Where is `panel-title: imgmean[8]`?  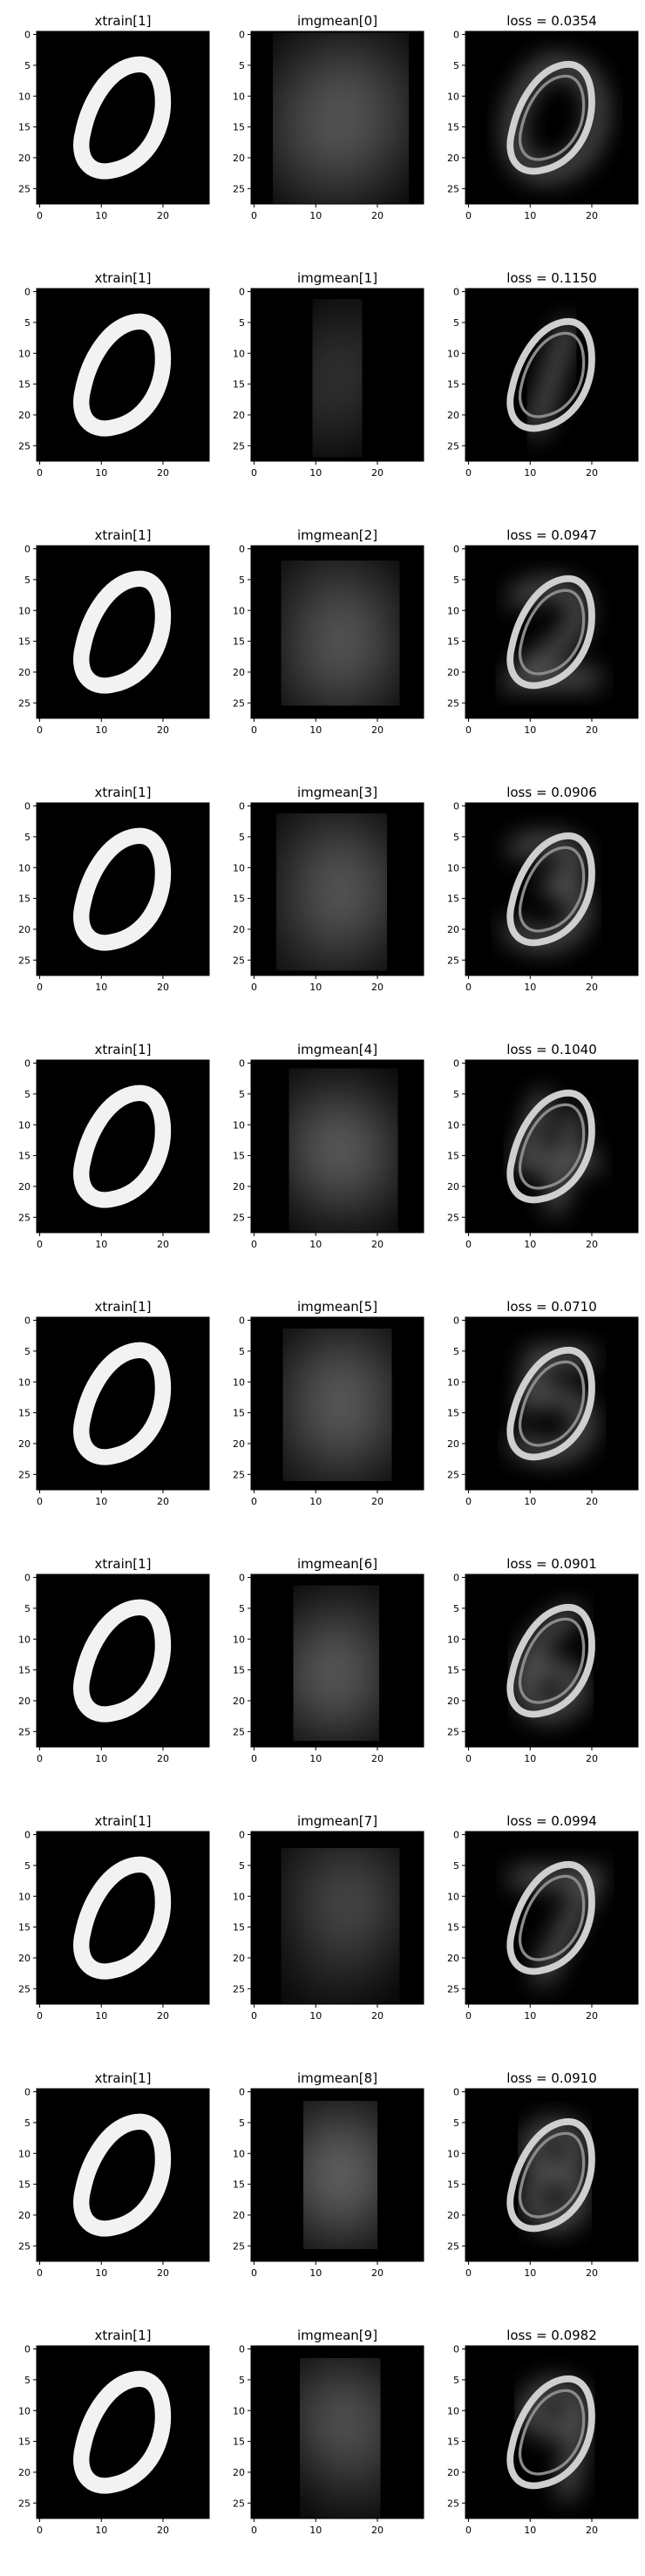 panel-title: imgmean[8] is located at coordinates (337, 2078).